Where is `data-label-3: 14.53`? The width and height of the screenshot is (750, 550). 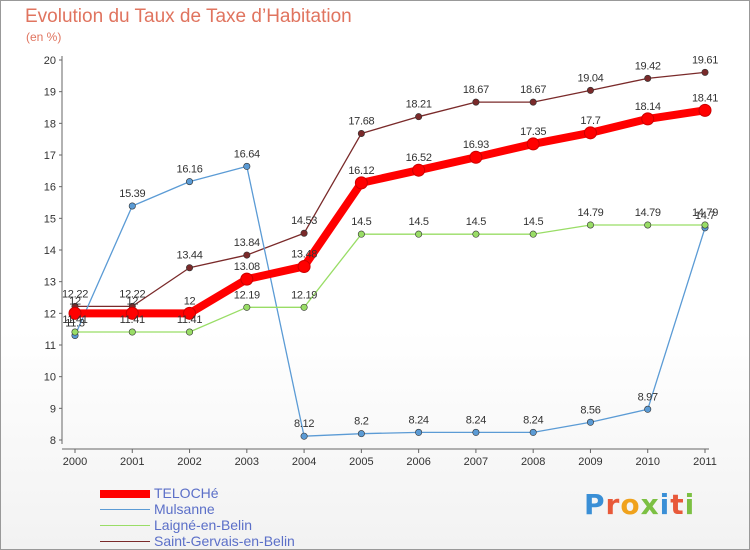 data-label-3: 14.53 is located at coordinates (304, 221).